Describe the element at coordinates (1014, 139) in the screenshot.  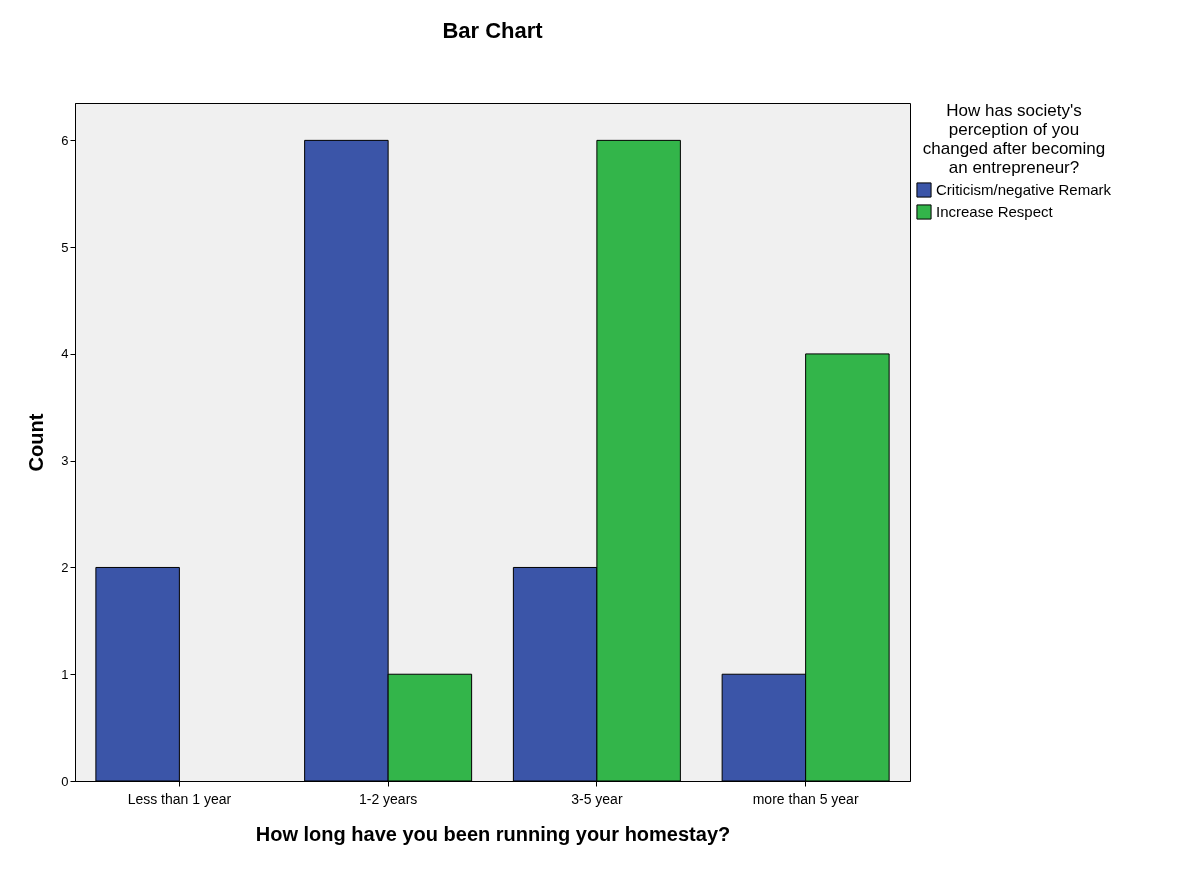
I see `legend-title: How has society's perception of you changed after becoming an entrepreneur?` at that location.